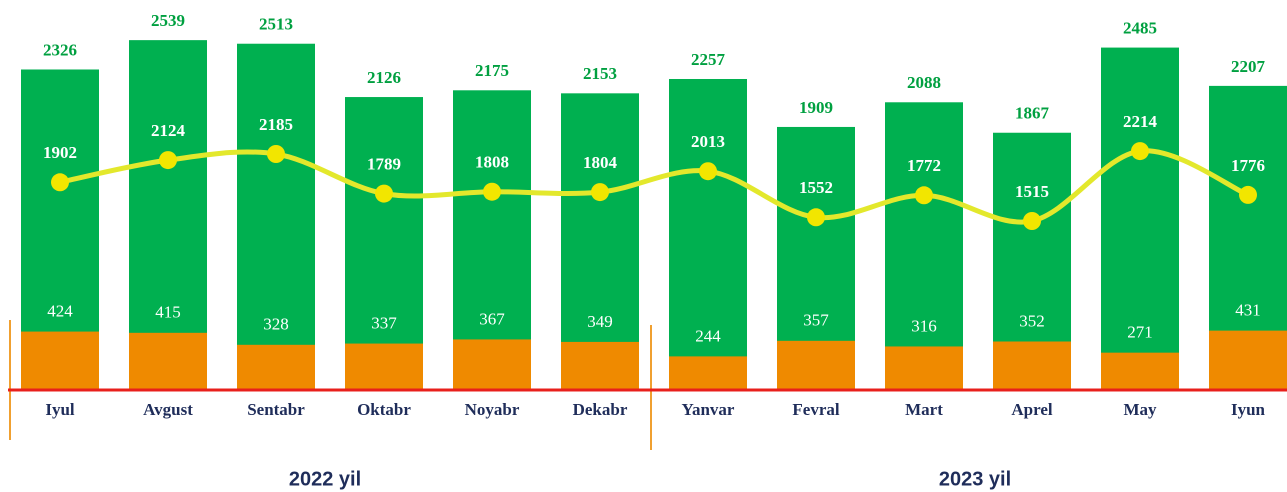 This screenshot has height=492, width=1287. What do you see at coordinates (708, 59) in the screenshot?
I see `value-label: 2257` at bounding box center [708, 59].